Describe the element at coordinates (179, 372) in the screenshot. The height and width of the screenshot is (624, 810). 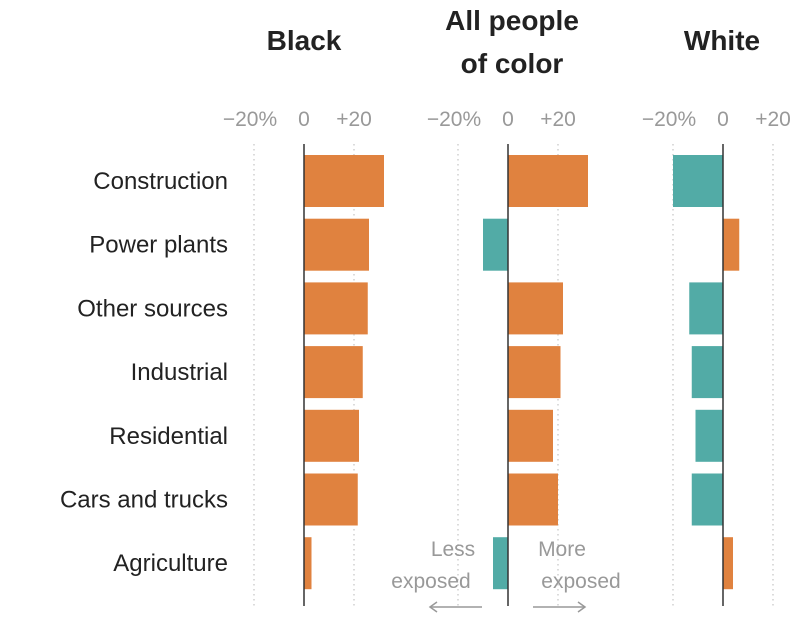
I see `category-label-industrial: Industrial` at that location.